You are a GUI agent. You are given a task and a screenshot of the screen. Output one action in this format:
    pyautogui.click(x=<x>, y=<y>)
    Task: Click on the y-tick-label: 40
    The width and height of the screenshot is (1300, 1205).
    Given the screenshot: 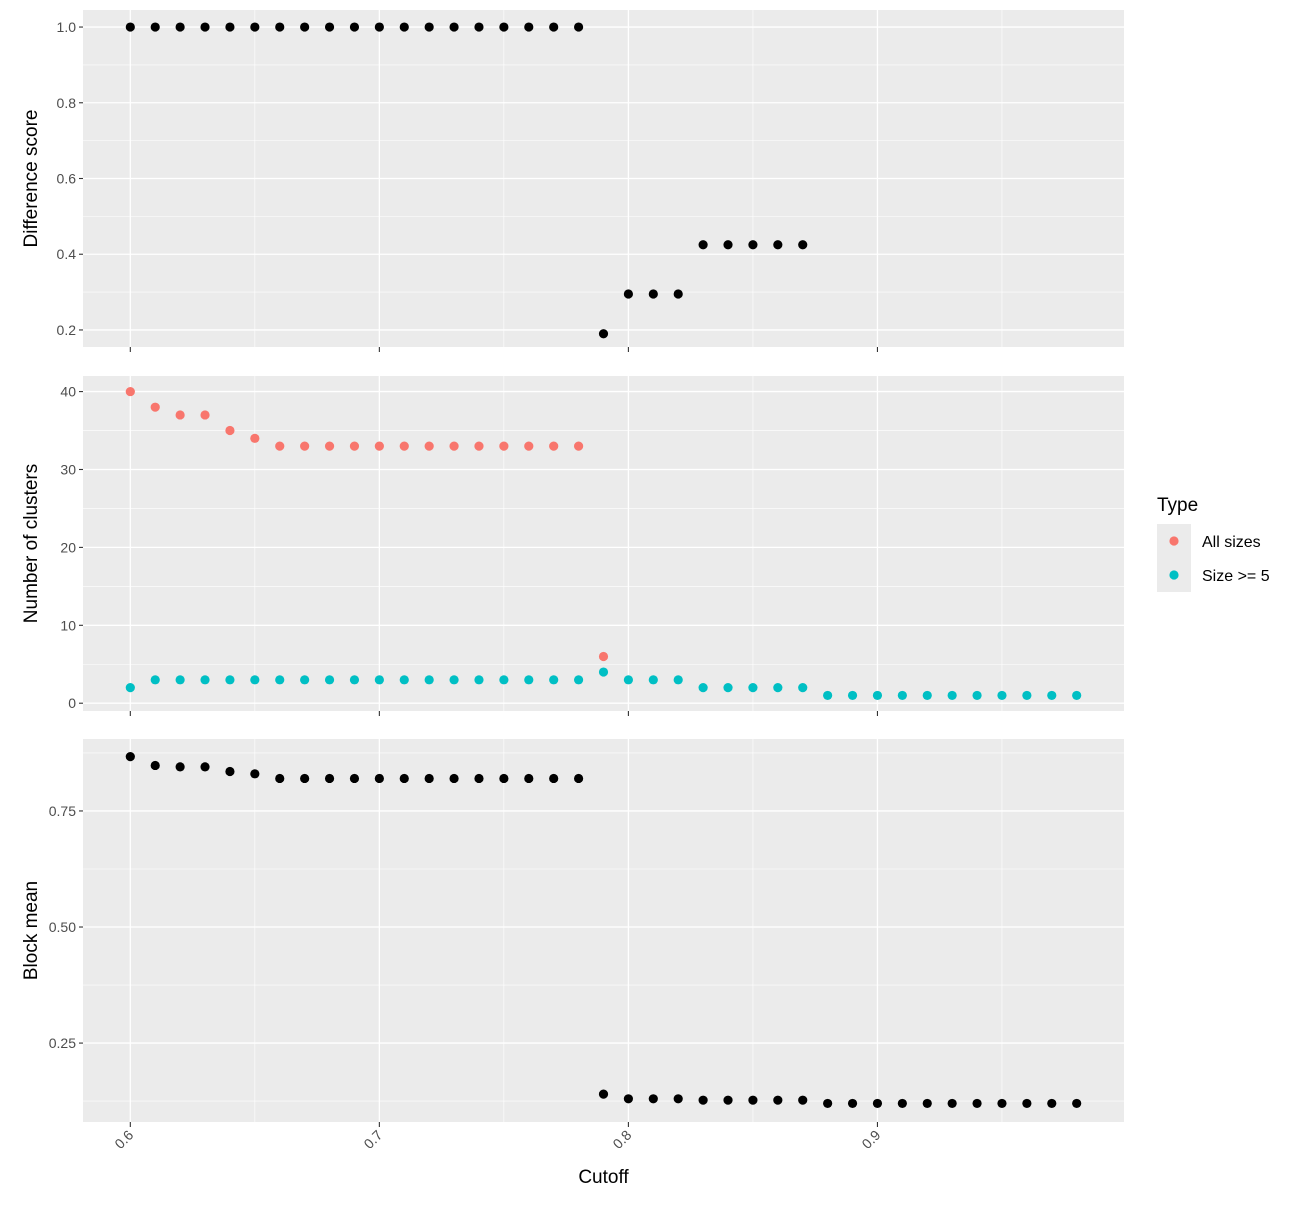 What is the action you would take?
    pyautogui.click(x=68, y=392)
    